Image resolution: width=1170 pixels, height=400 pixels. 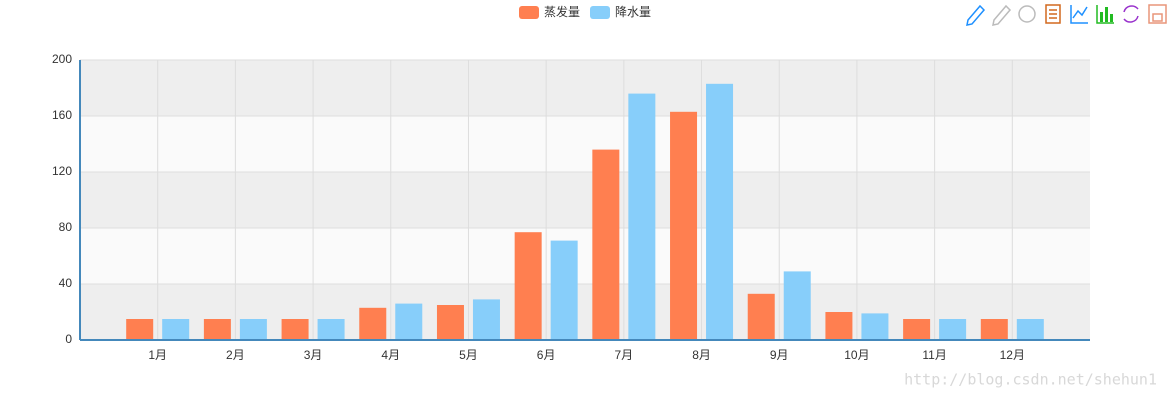 What do you see at coordinates (1079, 14) in the screenshot?
I see `tool-line` at bounding box center [1079, 14].